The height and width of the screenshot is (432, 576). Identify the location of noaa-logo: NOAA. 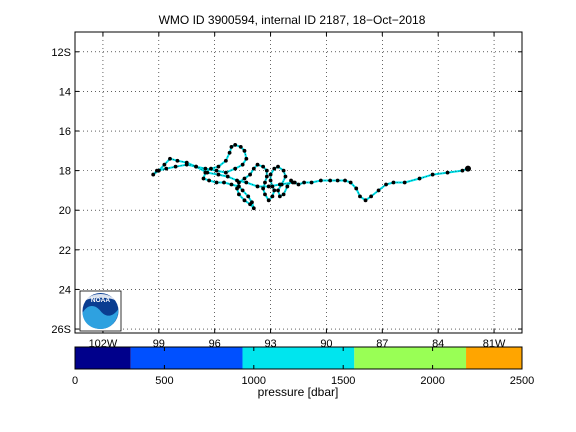
(100, 311).